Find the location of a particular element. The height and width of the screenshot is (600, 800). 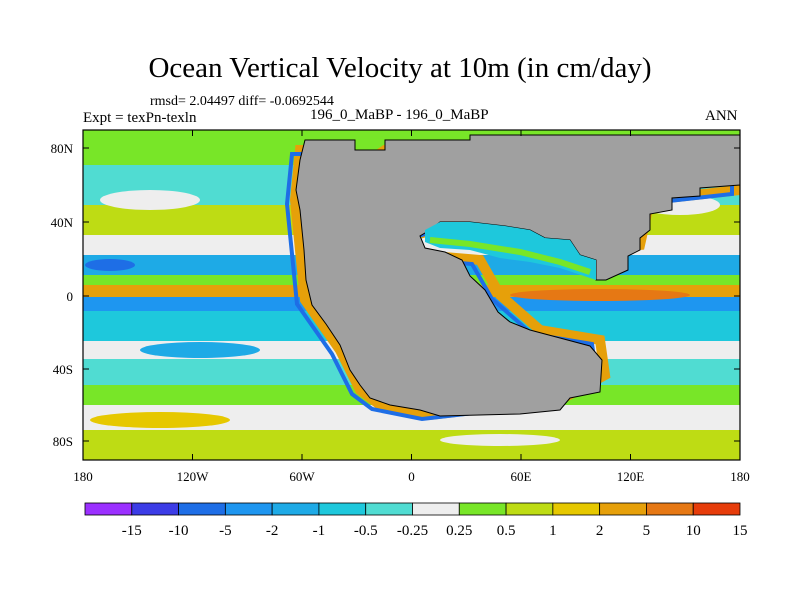

lat-label: 0 is located at coordinates (70, 296).